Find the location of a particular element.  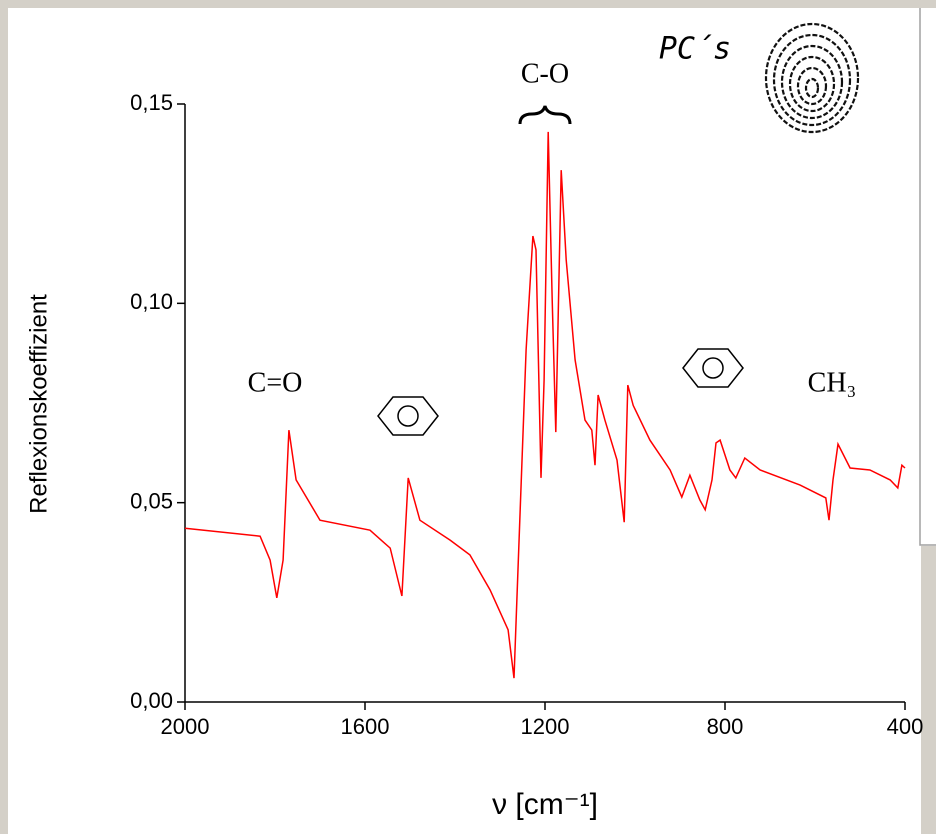

x-tick-label: 400 is located at coordinates (905, 726).